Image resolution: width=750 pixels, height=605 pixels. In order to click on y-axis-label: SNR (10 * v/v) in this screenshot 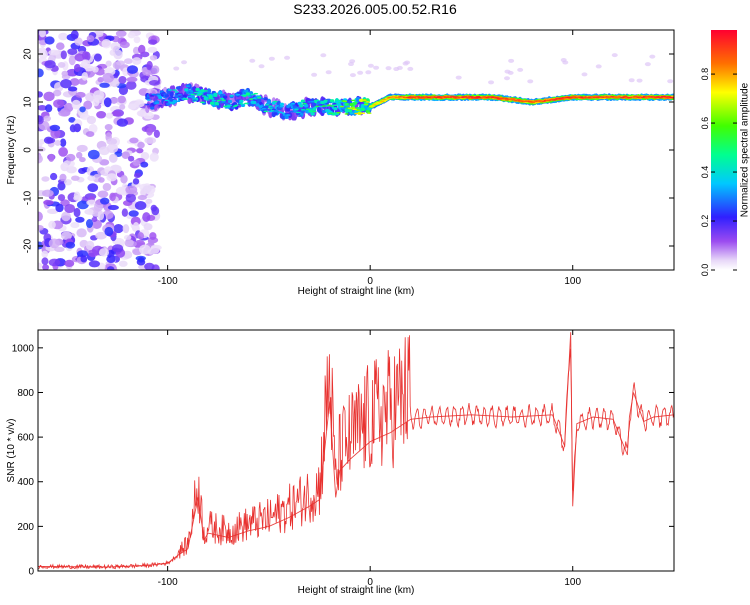, I will do `click(11, 451)`.